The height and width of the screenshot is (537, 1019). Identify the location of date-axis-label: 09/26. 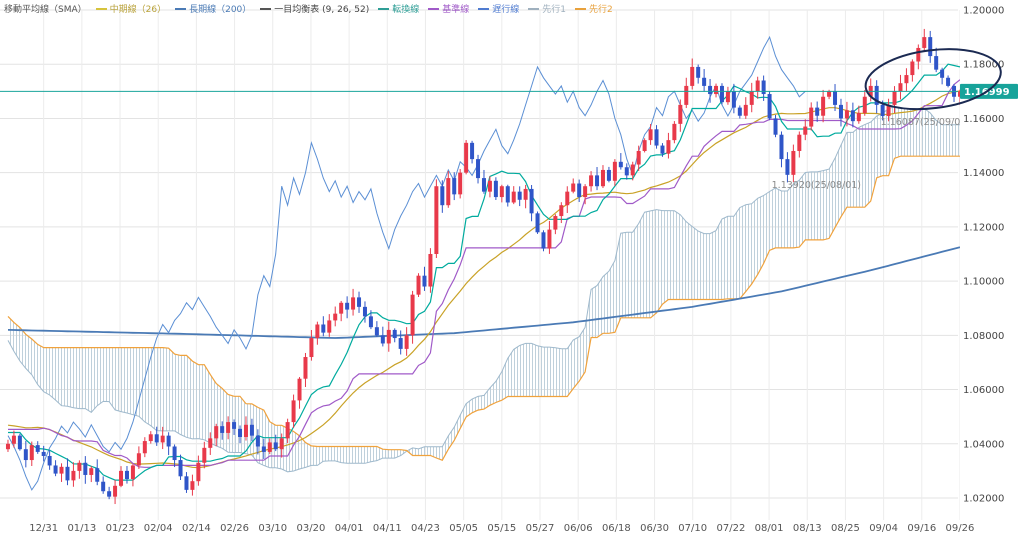
(960, 528).